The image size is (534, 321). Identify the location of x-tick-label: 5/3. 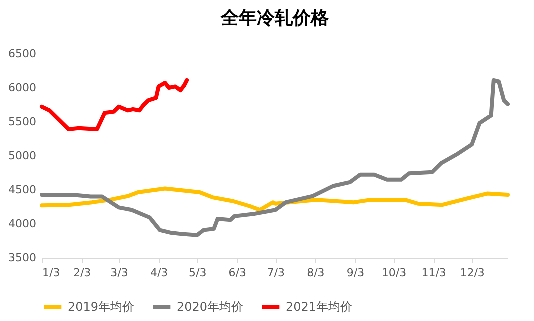
(197, 273).